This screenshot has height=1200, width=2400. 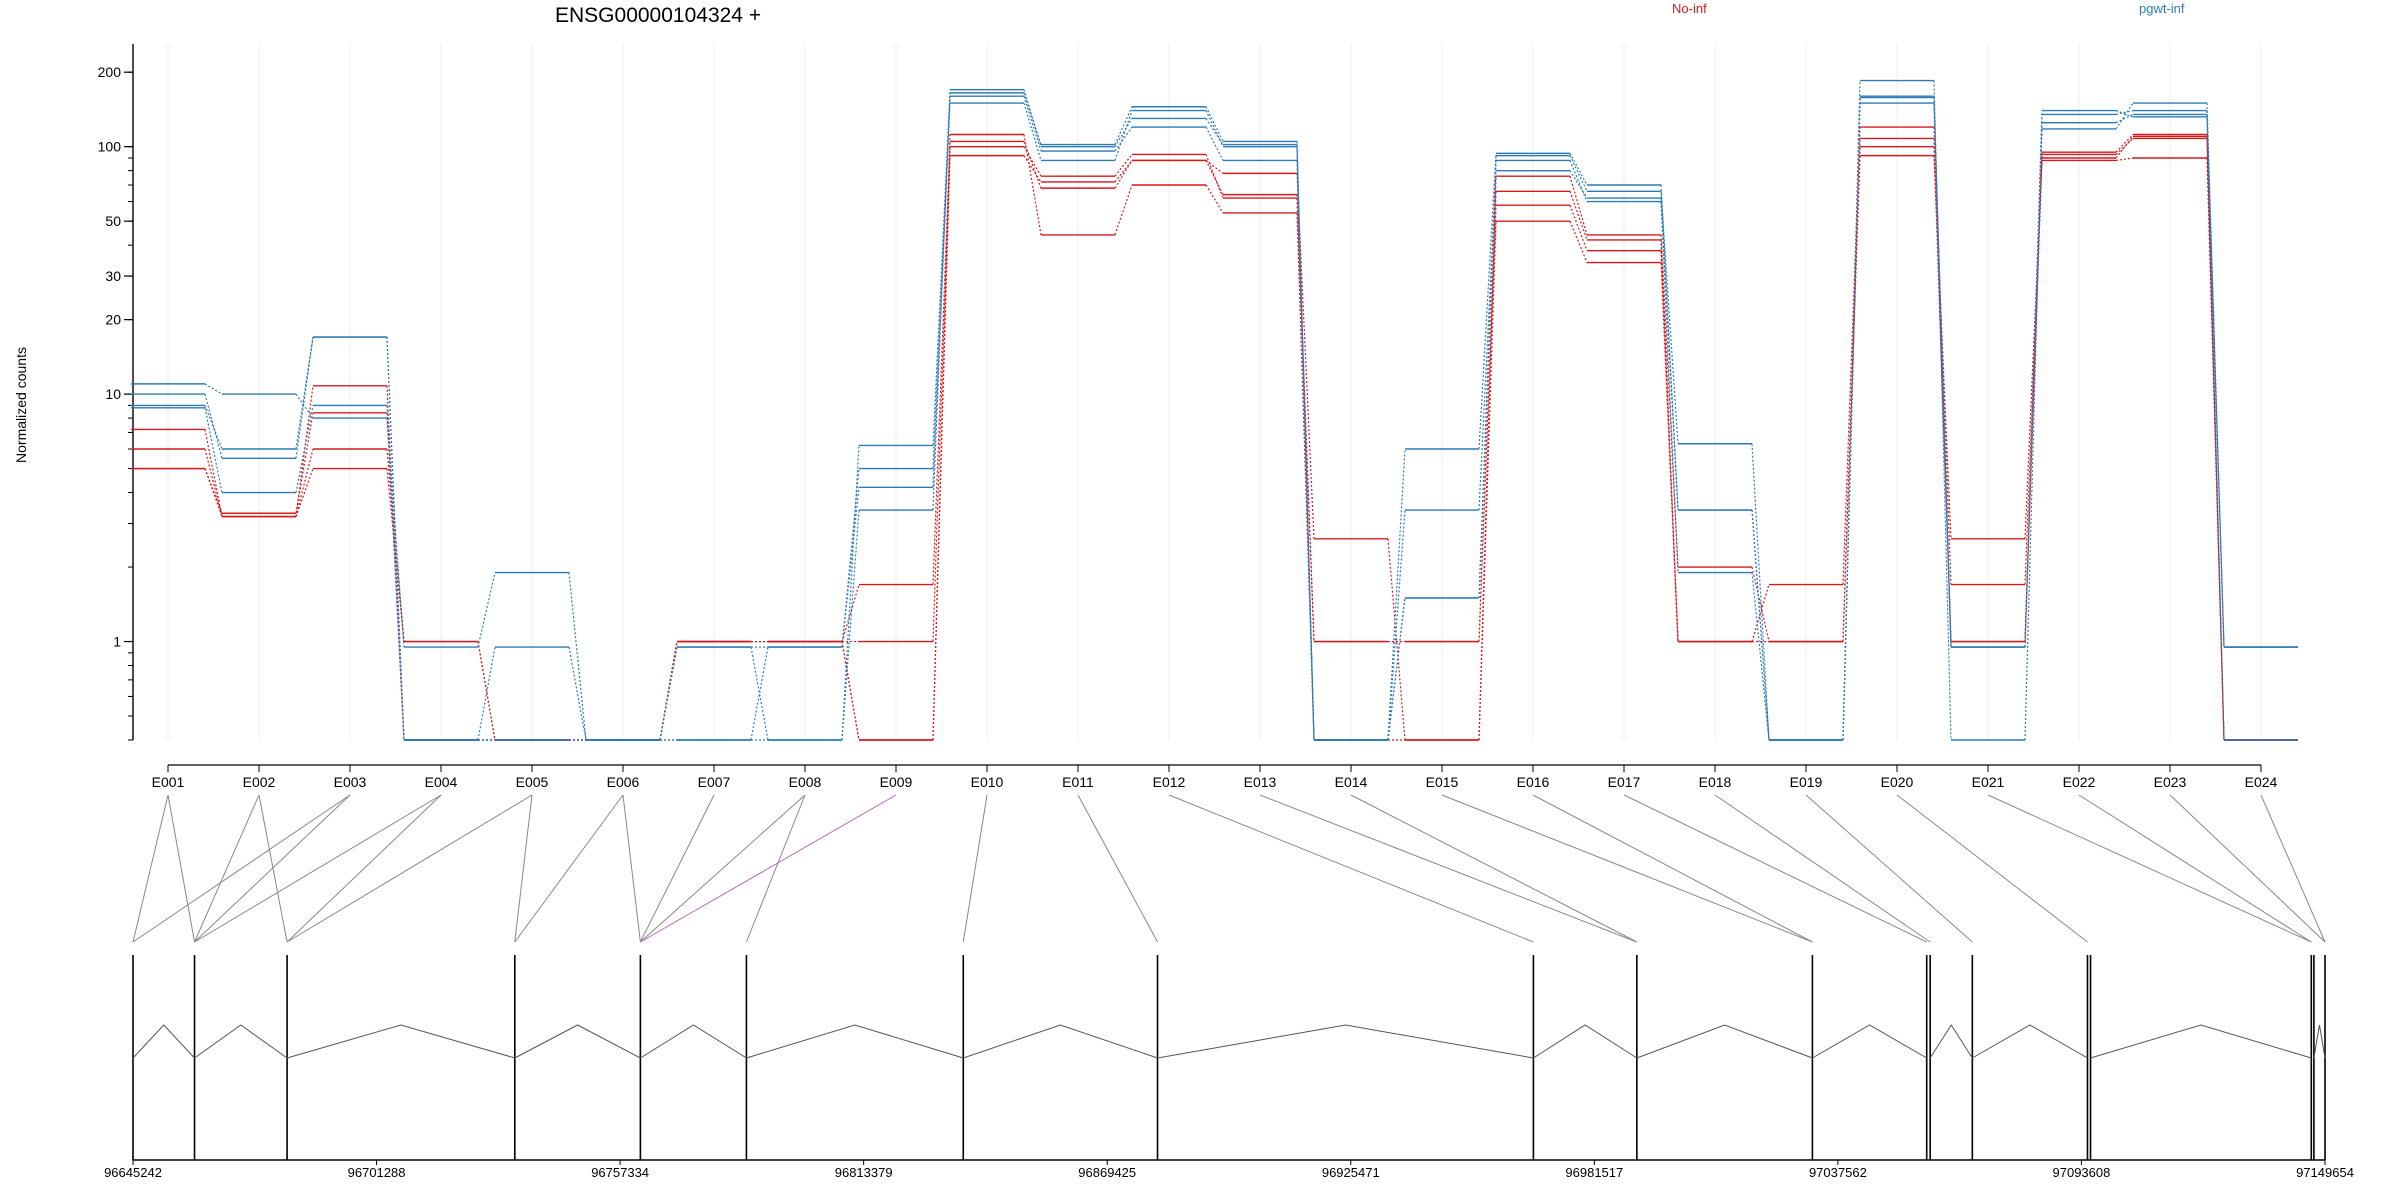 I want to click on y-axis: 200 100 50 30 20 10 1, so click(x=116, y=392).